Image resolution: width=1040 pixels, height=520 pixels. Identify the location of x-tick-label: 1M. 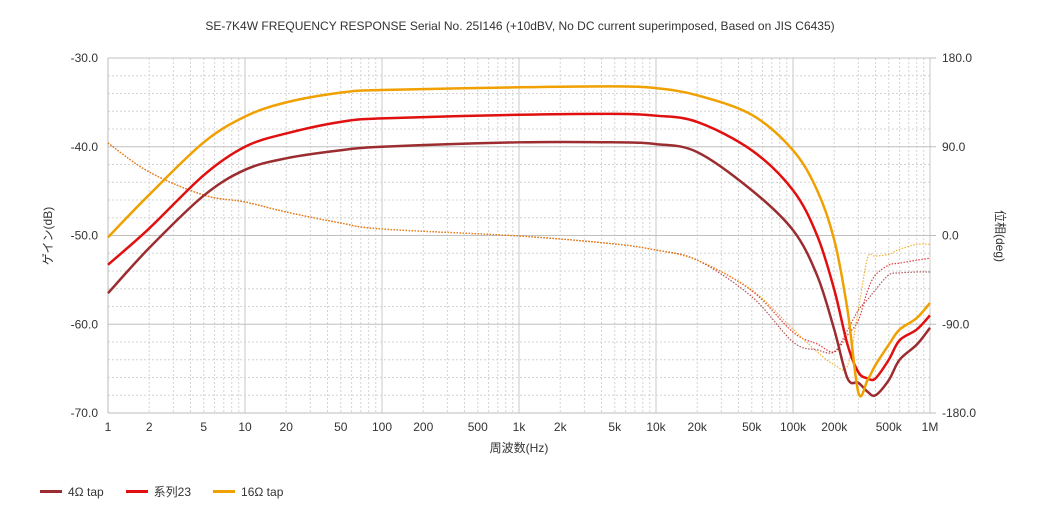
(930, 427).